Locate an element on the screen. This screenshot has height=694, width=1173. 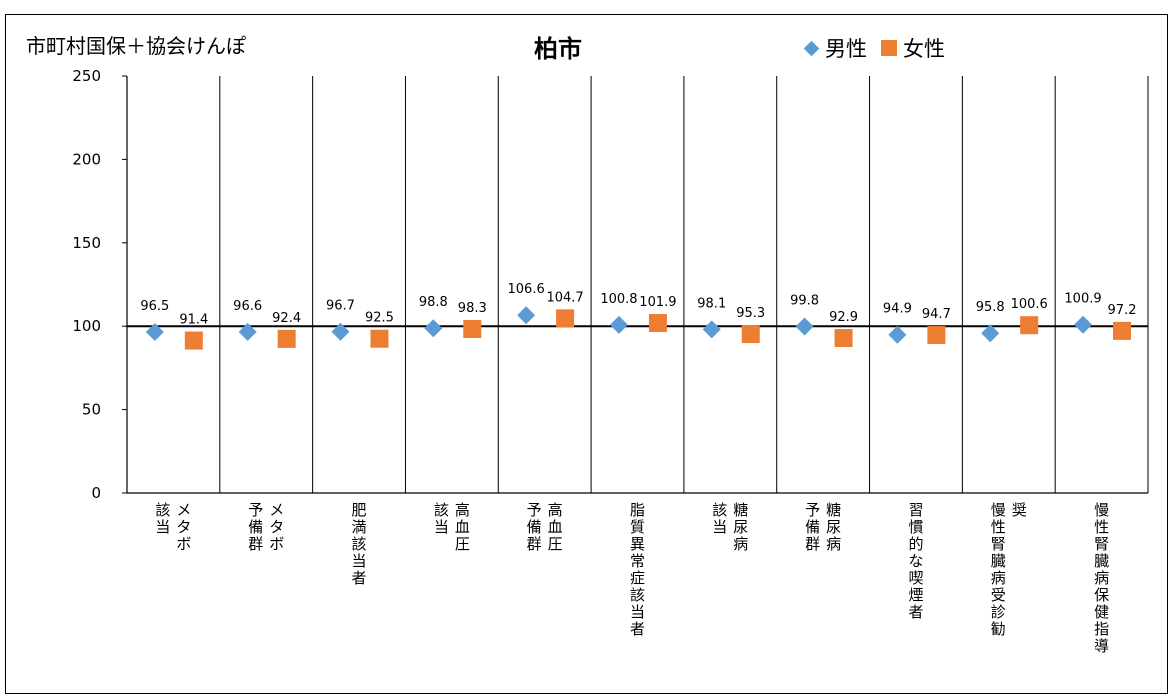
y-tick-label: 200 is located at coordinates (86, 159).